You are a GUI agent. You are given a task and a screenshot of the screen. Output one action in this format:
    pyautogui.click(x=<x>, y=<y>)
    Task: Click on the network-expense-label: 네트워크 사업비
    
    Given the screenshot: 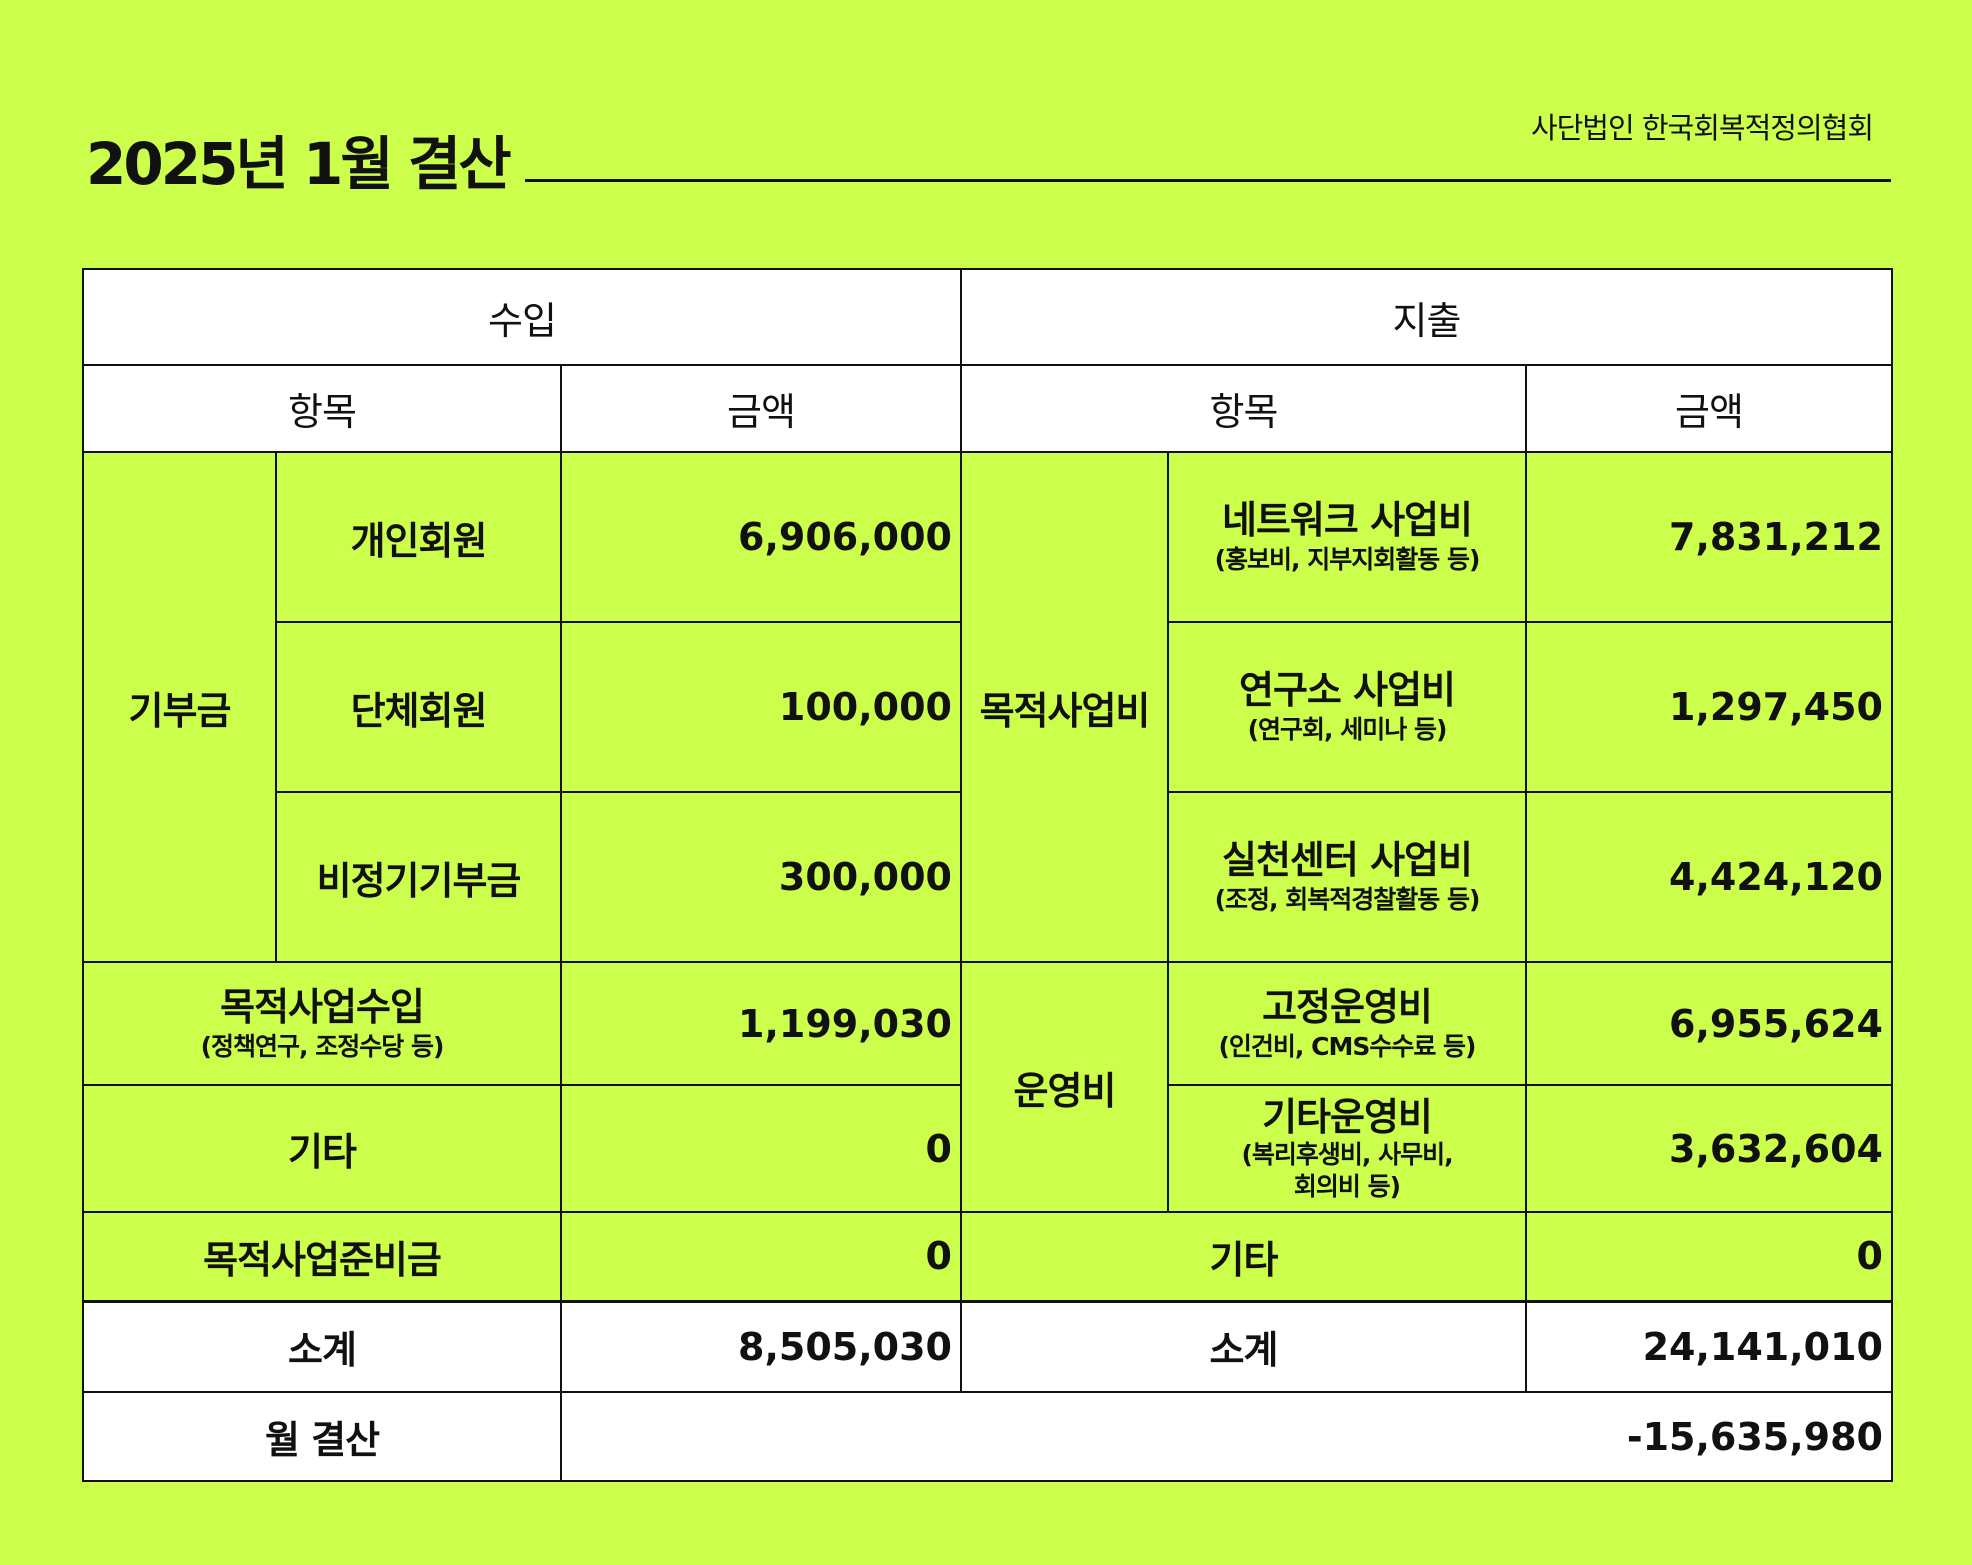 What is the action you would take?
    pyautogui.click(x=1347, y=520)
    